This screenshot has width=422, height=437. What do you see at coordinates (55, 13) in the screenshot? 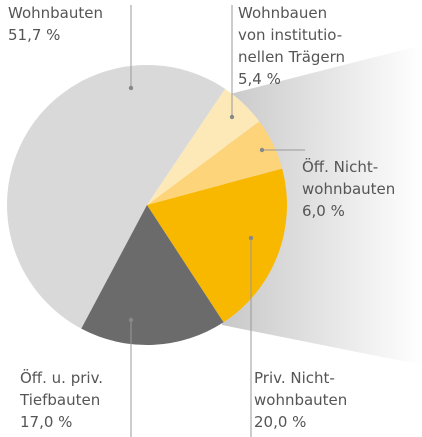
I see `category-label: Wohnbauten` at bounding box center [55, 13].